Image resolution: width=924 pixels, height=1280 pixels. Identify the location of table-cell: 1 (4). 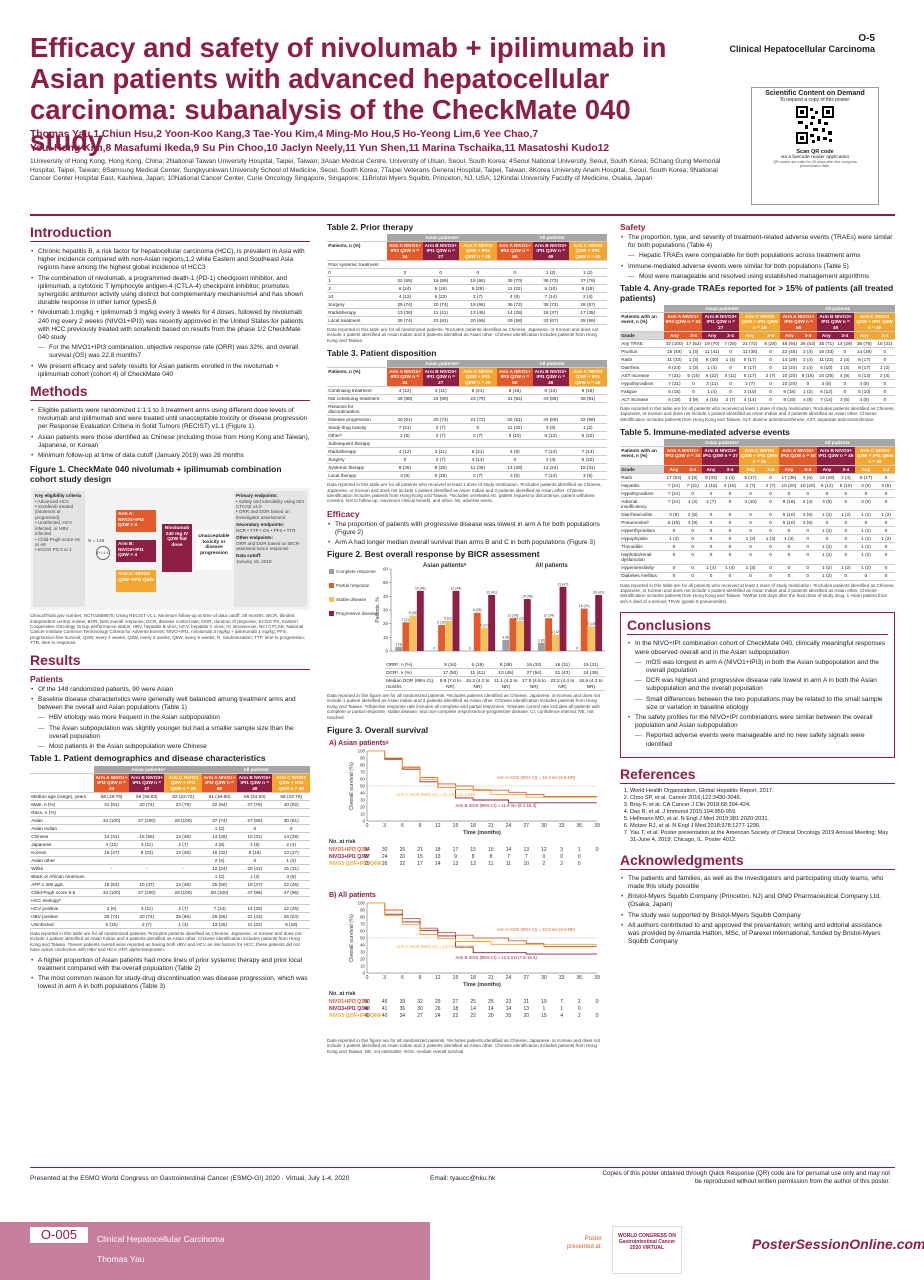
(712, 391).